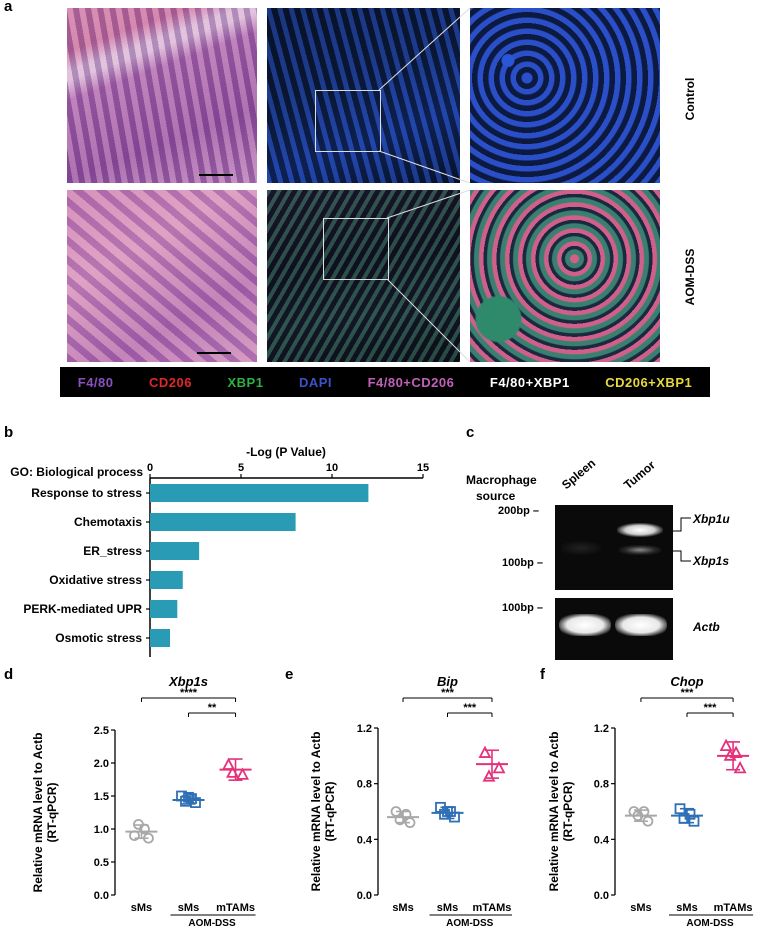 The width and height of the screenshot is (768, 930). What do you see at coordinates (188, 681) in the screenshot?
I see `chart-title: Xbp1s` at bounding box center [188, 681].